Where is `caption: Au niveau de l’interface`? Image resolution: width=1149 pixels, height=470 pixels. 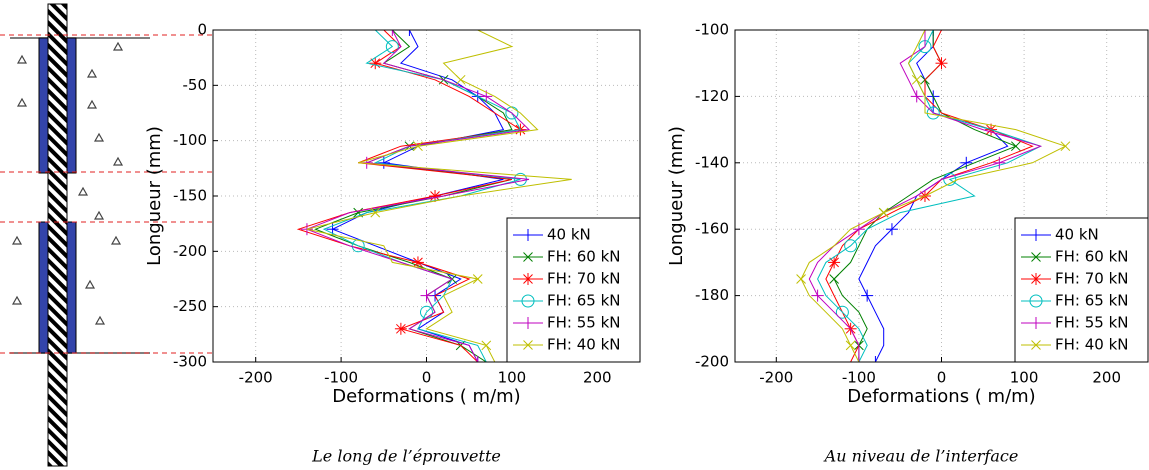
caption: Au niveau de l’interface is located at coordinates (921, 456).